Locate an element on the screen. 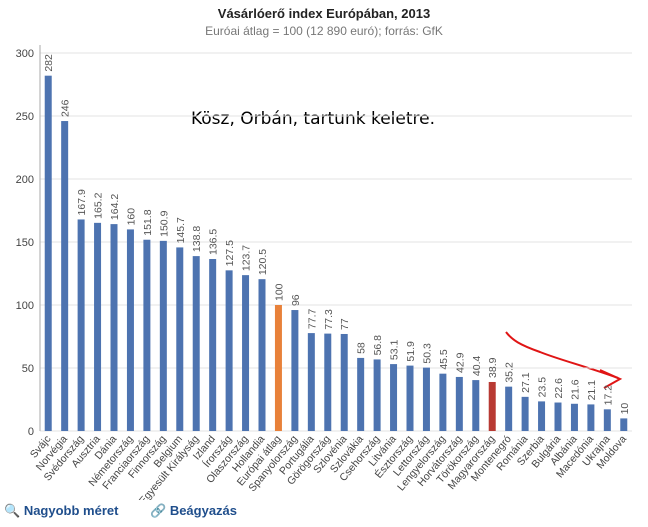 The image size is (648, 527). value-label: 246 is located at coordinates (66, 108).